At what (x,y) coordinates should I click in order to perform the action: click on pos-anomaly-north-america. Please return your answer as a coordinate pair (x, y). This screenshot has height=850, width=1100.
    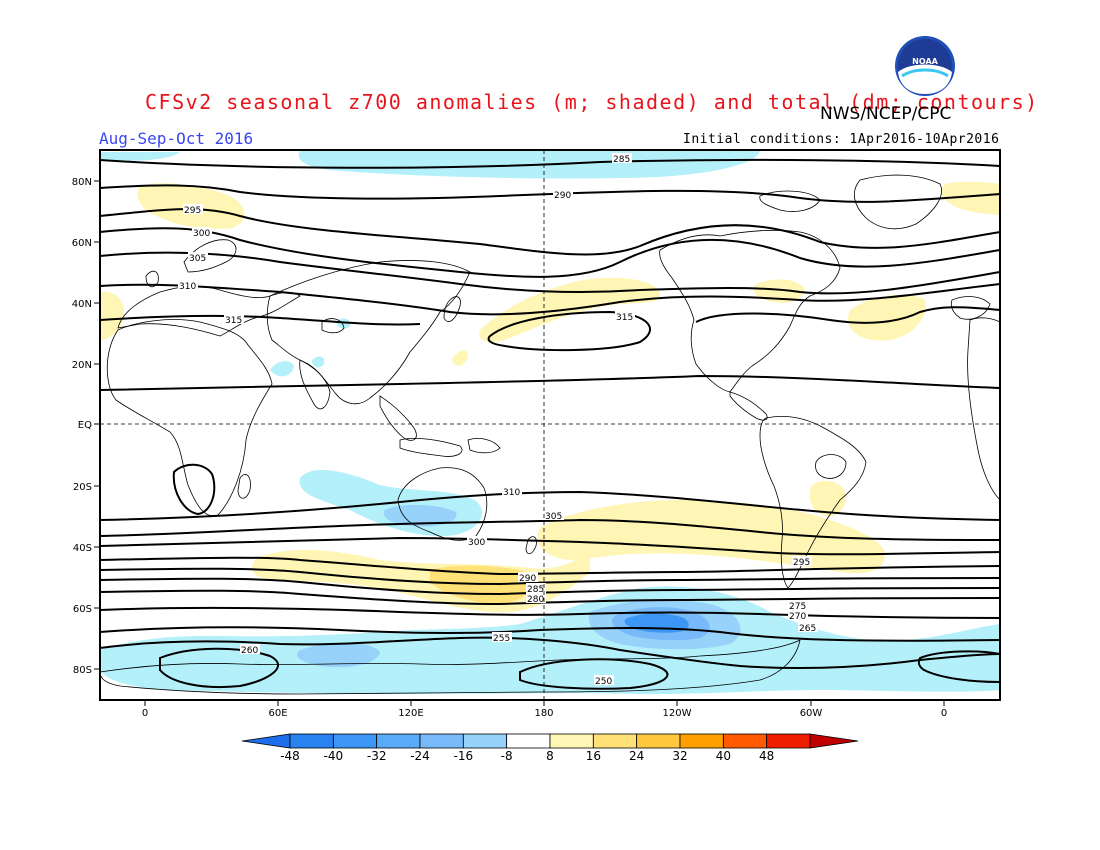
    Looking at the image, I should click on (779, 291).